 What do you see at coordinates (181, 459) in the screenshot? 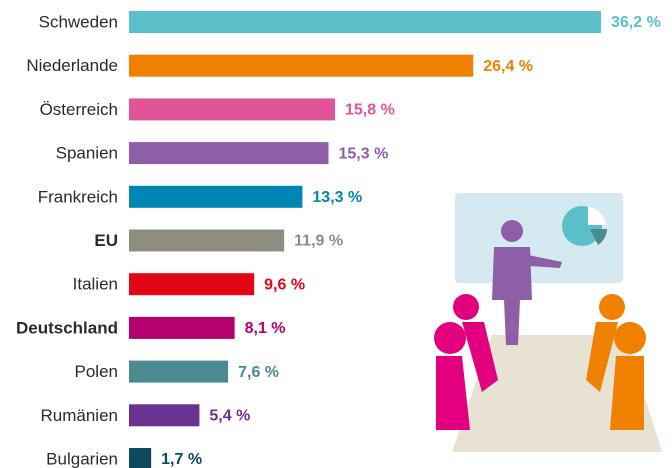
I see `value-label: 1,7 %` at bounding box center [181, 459].